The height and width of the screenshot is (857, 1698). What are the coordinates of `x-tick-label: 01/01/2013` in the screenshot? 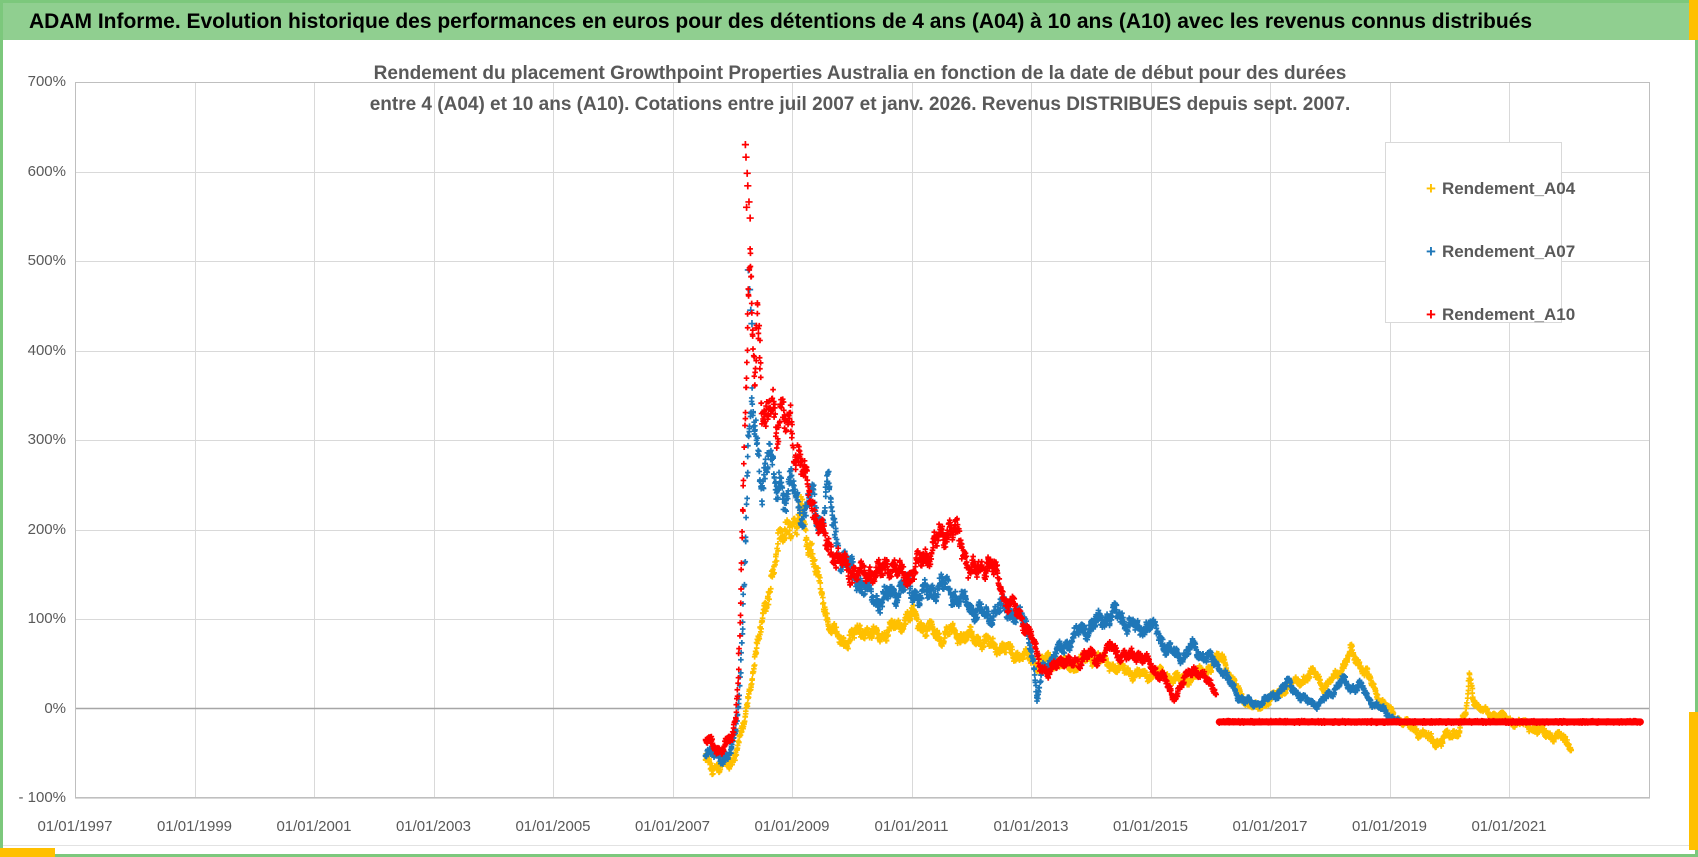 It's located at (1031, 826).